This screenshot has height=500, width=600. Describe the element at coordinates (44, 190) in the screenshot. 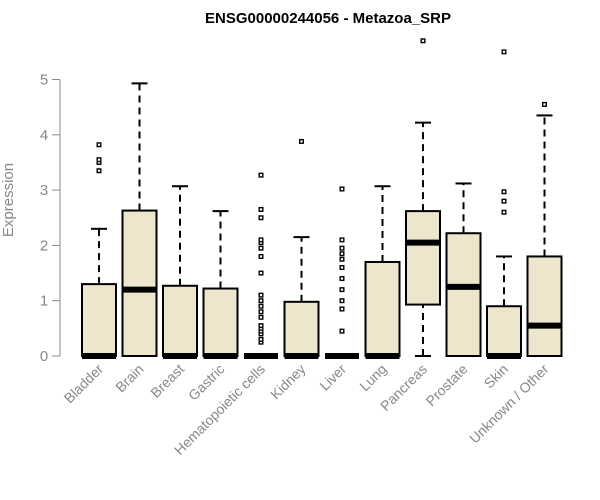

I see `y-tick-label: 3` at that location.